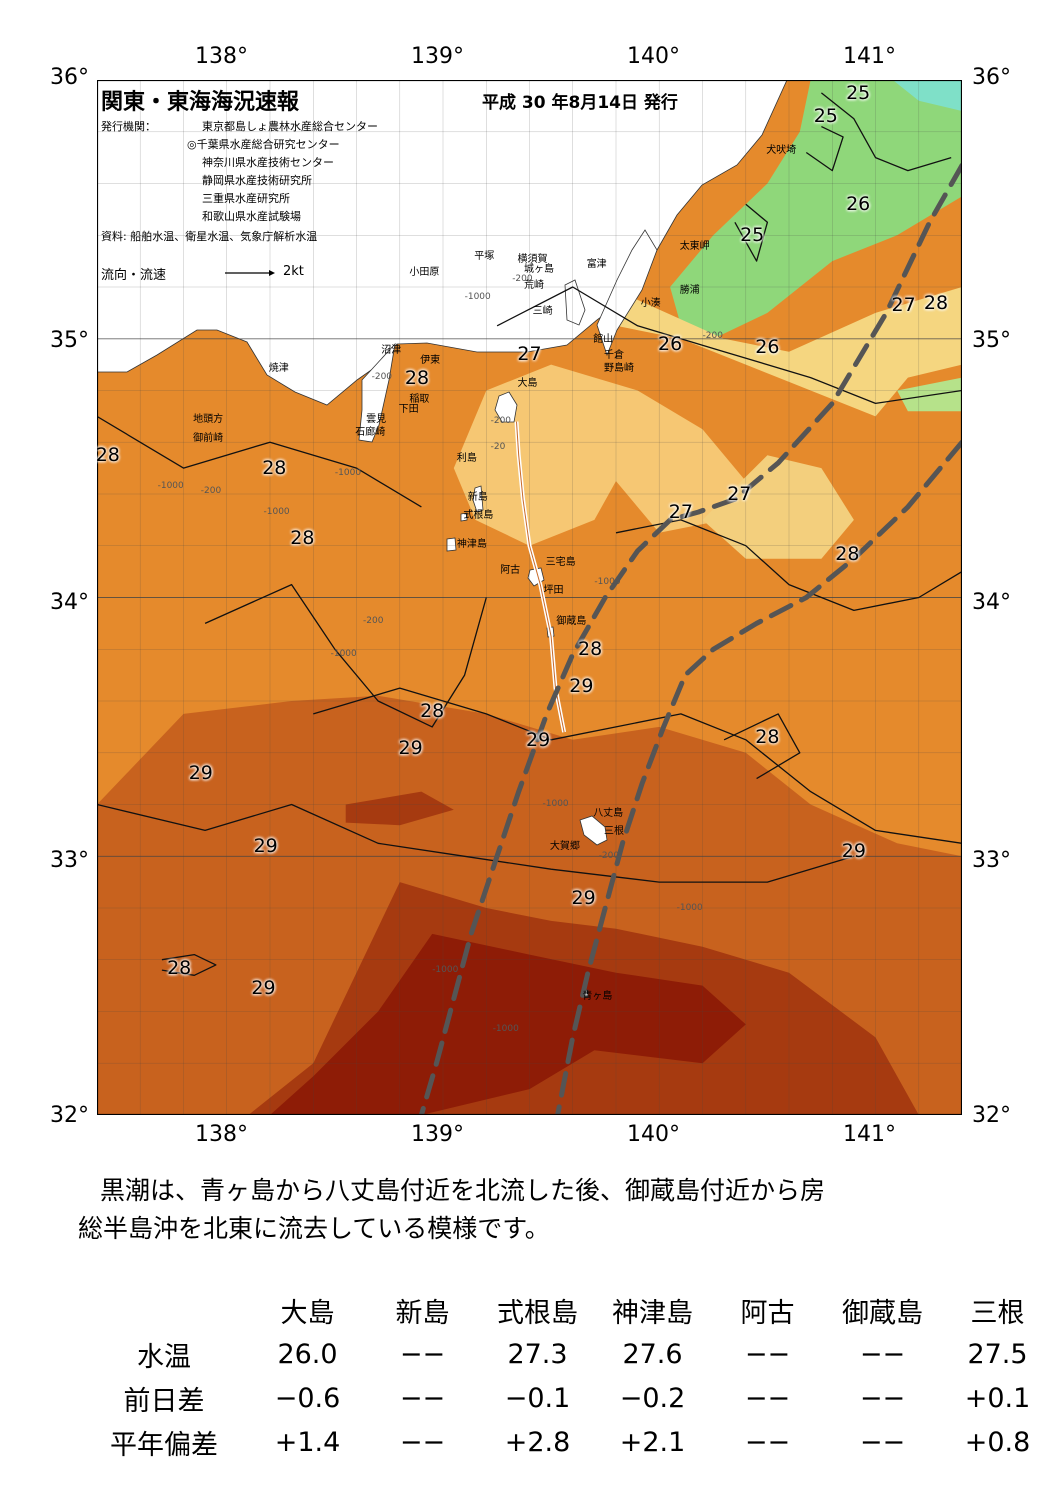 The width and height of the screenshot is (1064, 1503). What do you see at coordinates (927, 95) in the screenshot?
I see `zone-north-cyan` at bounding box center [927, 95].